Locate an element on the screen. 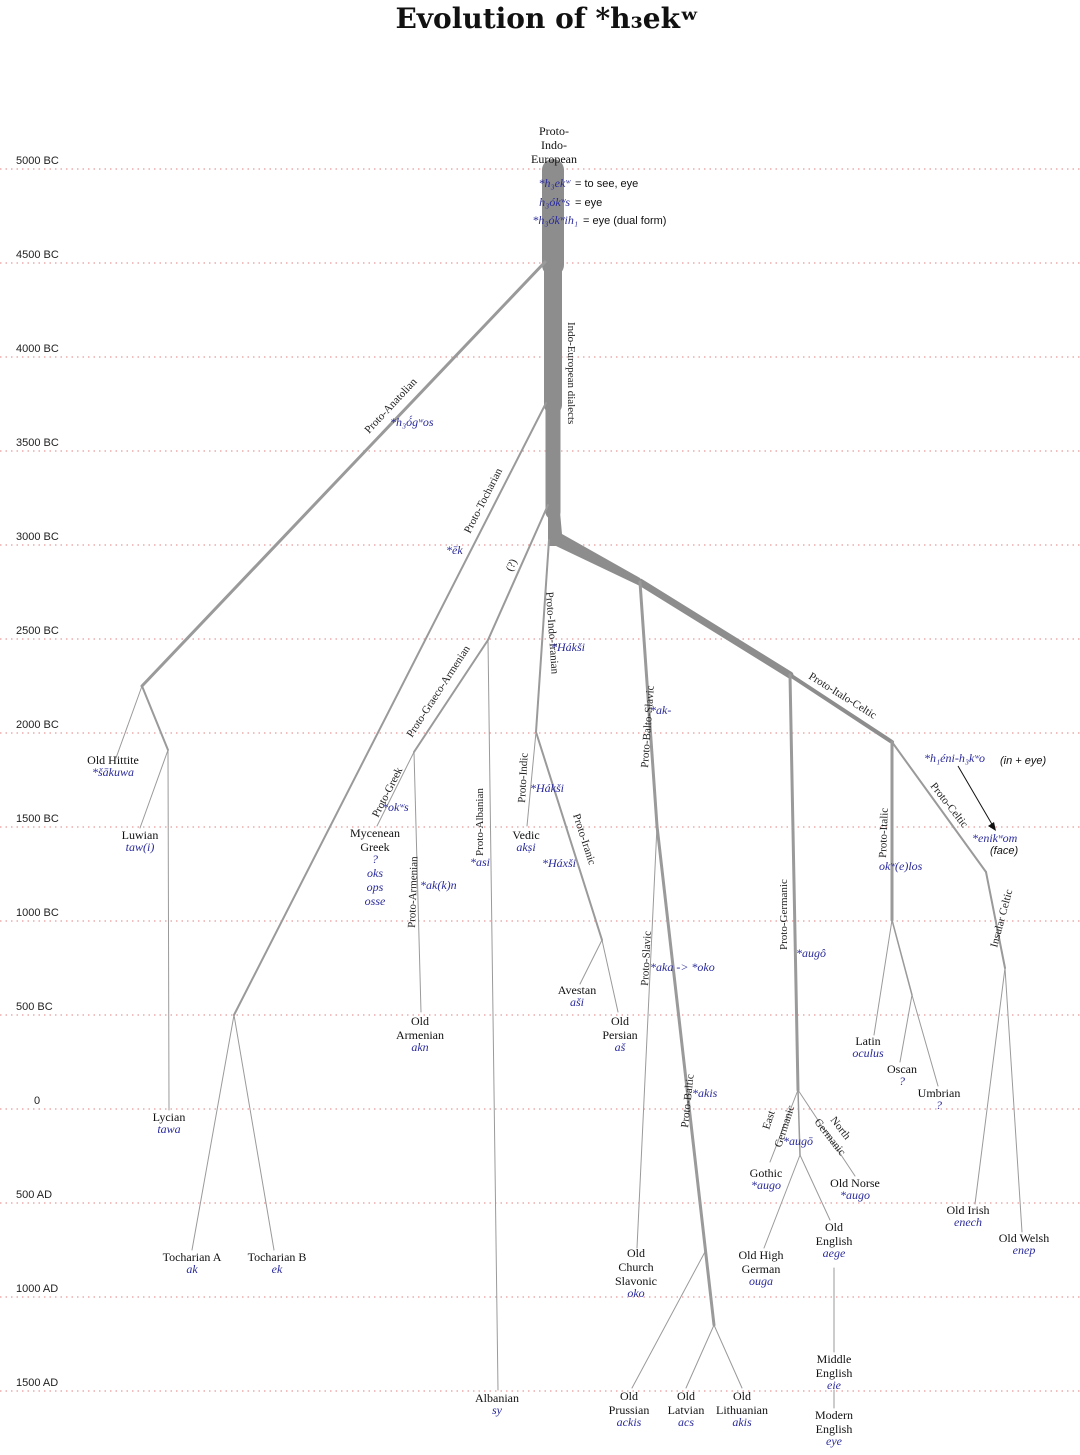  root-name-line: European is located at coordinates (554, 159).